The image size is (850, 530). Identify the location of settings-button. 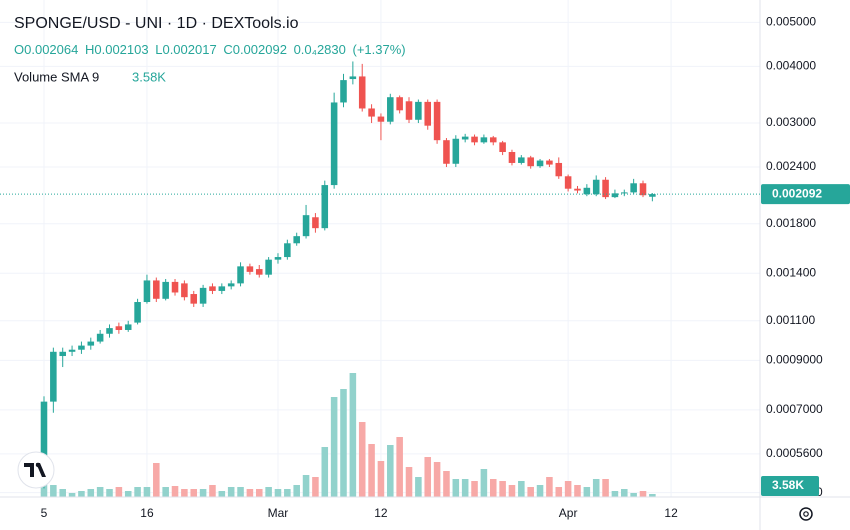
(806, 514).